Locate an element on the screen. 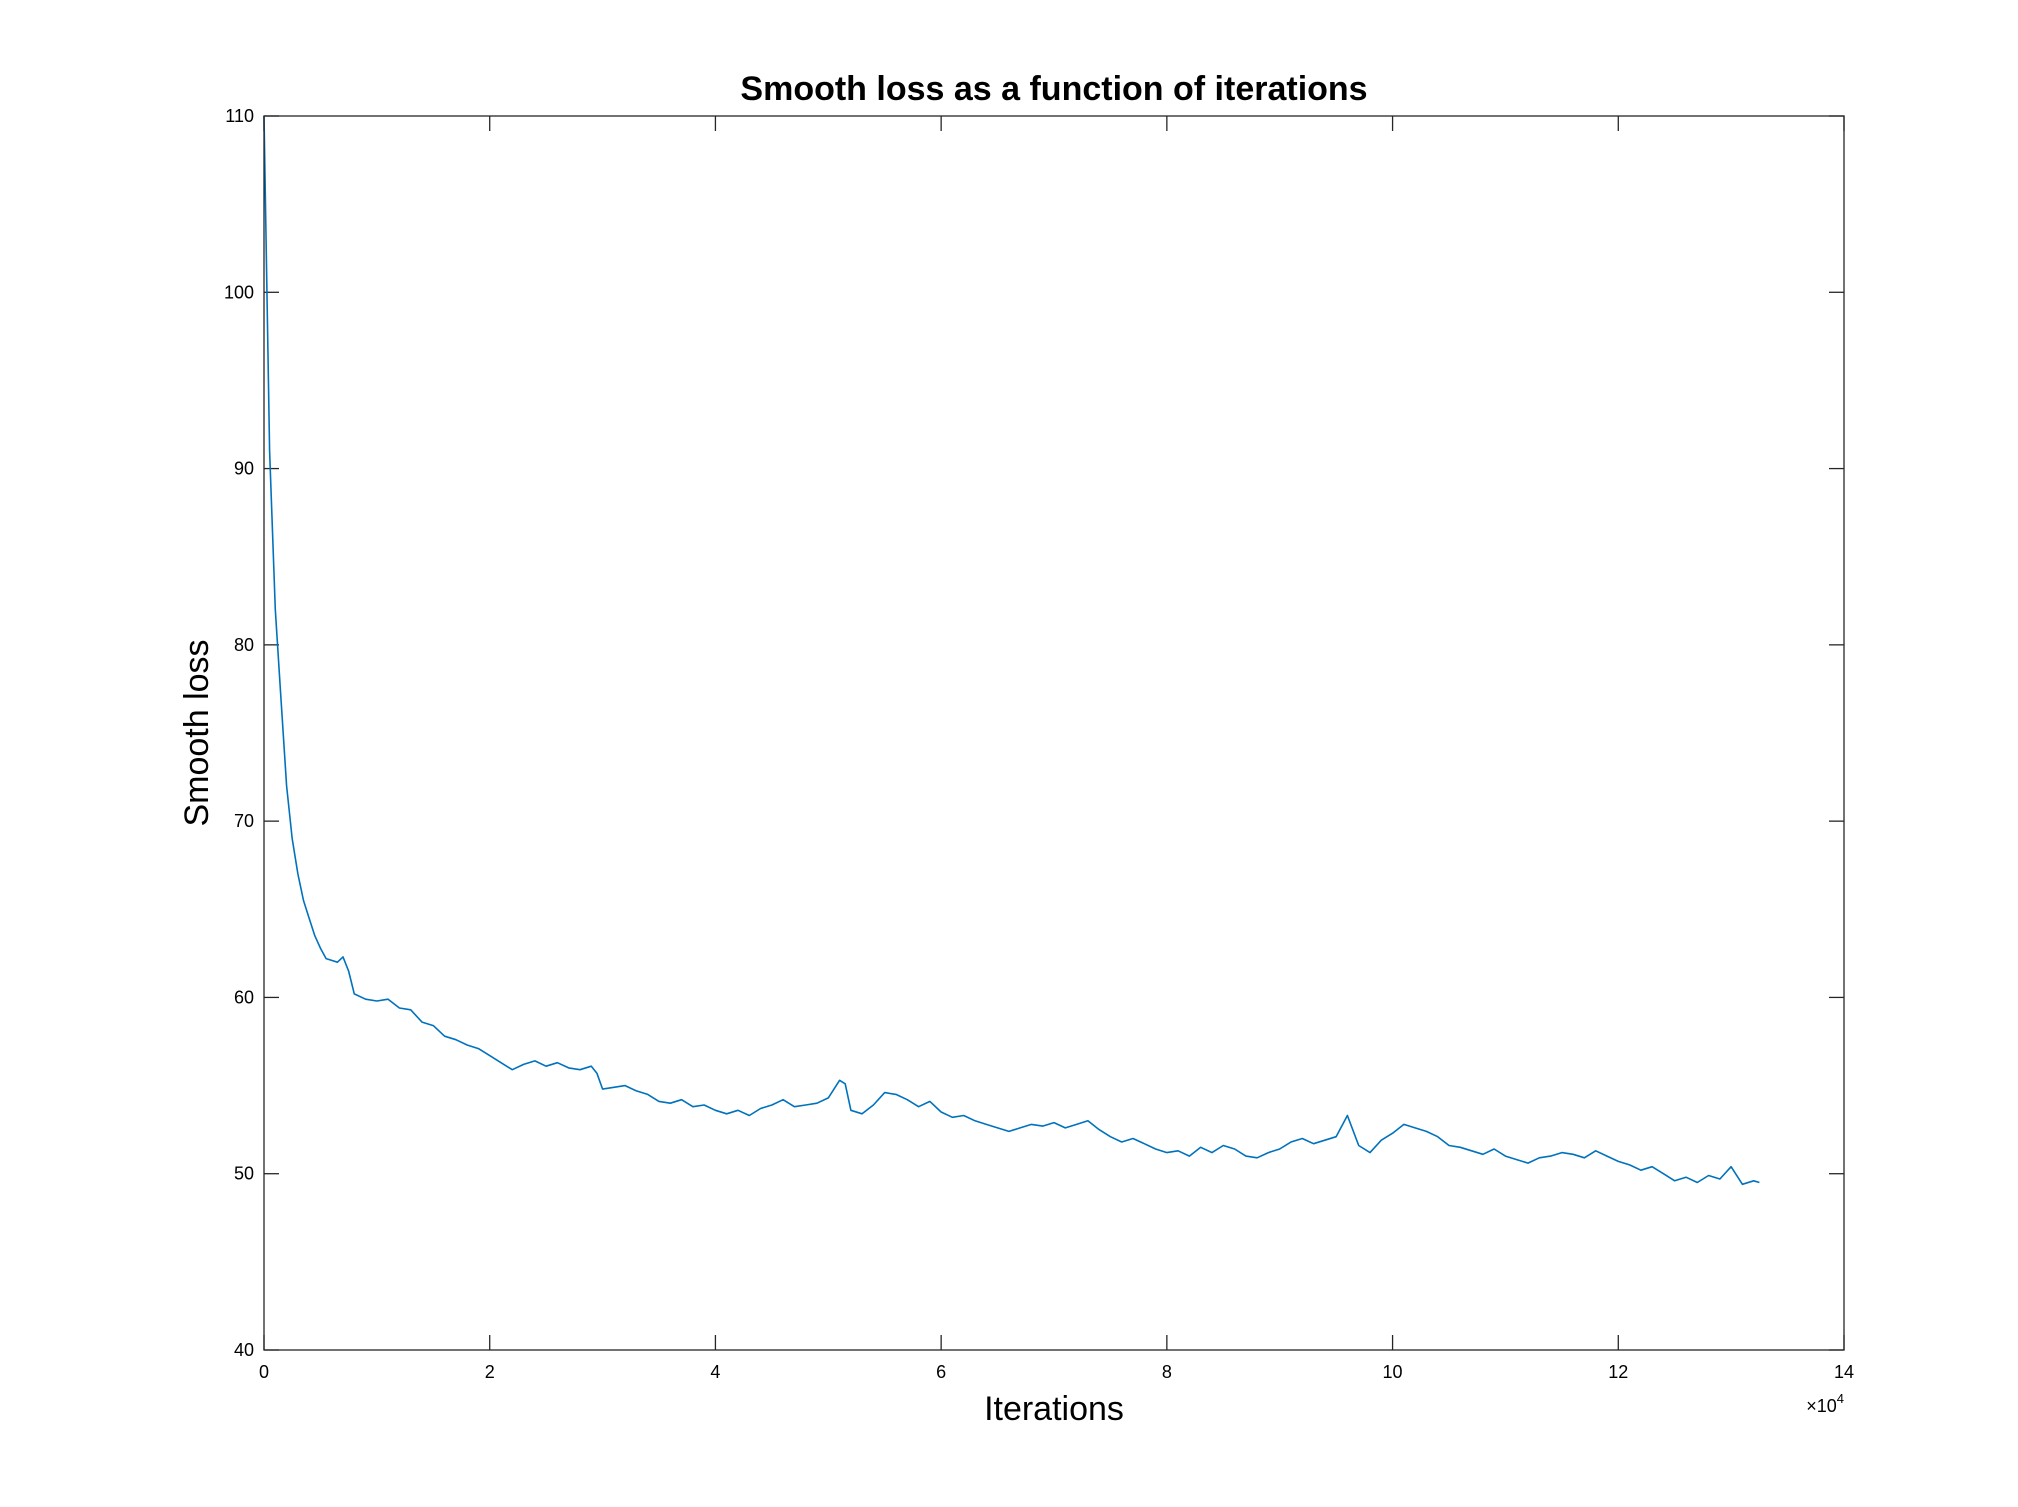 This screenshot has height=1507, width=2018. x-axis-exponent-label: ×10⁴ is located at coordinates (1825, 1403).